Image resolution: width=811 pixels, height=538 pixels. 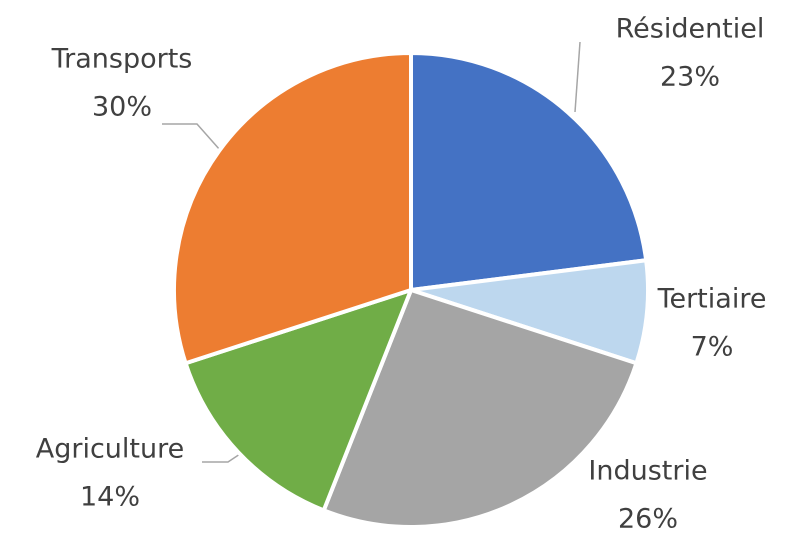 What do you see at coordinates (690, 77) in the screenshot?
I see `value-label: 23%` at bounding box center [690, 77].